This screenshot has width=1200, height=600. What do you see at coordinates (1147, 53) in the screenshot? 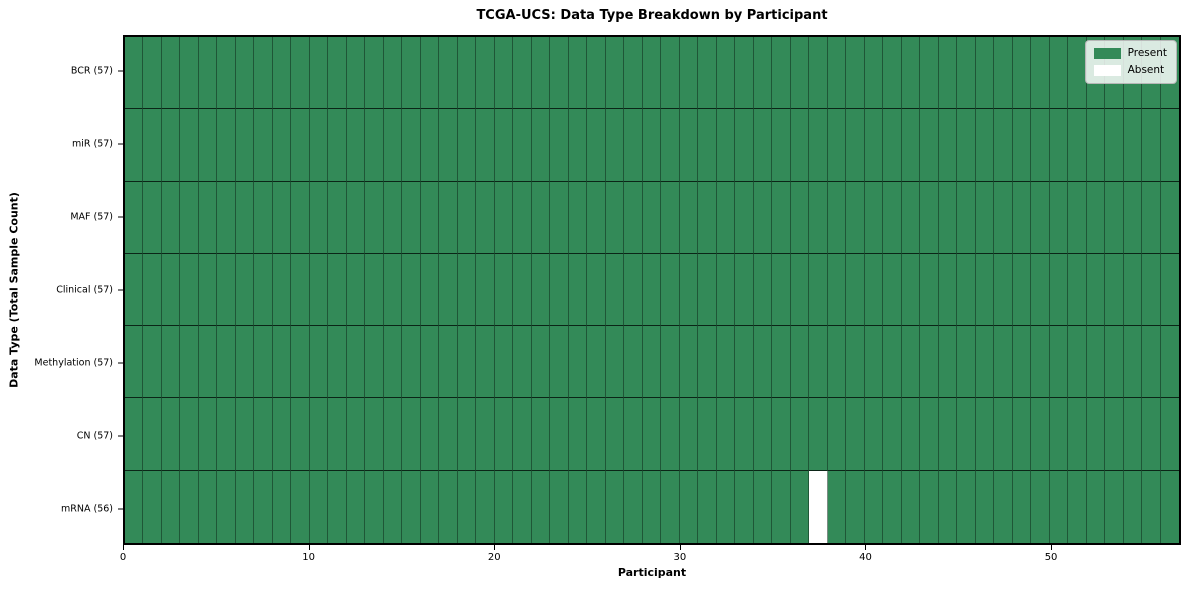
I see `legend-label: Present` at bounding box center [1147, 53].